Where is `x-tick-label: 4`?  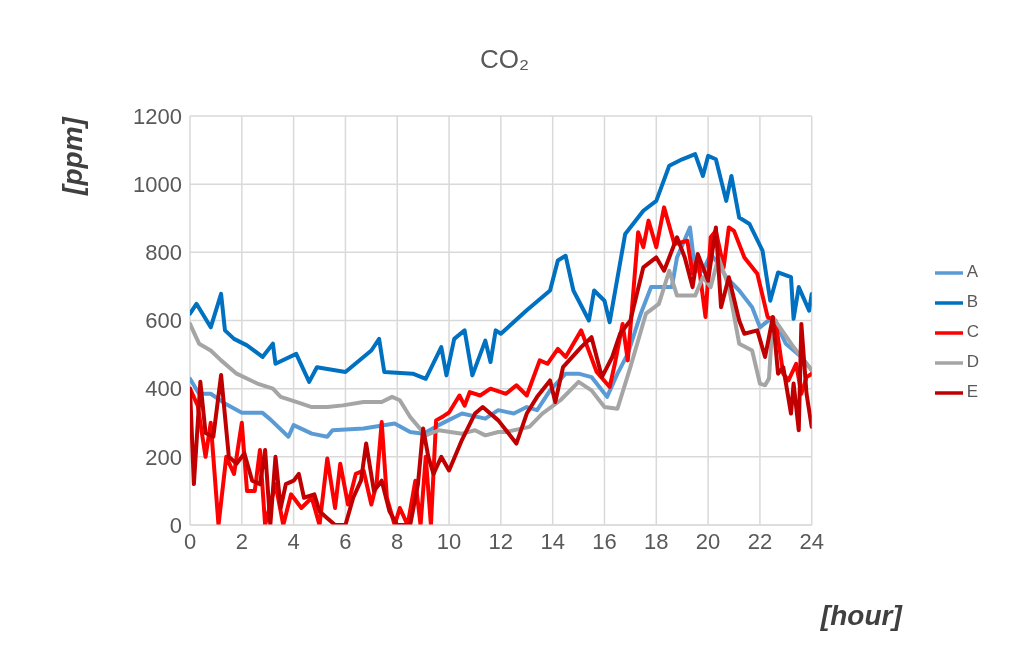
x-tick-label: 4 is located at coordinates (293, 541).